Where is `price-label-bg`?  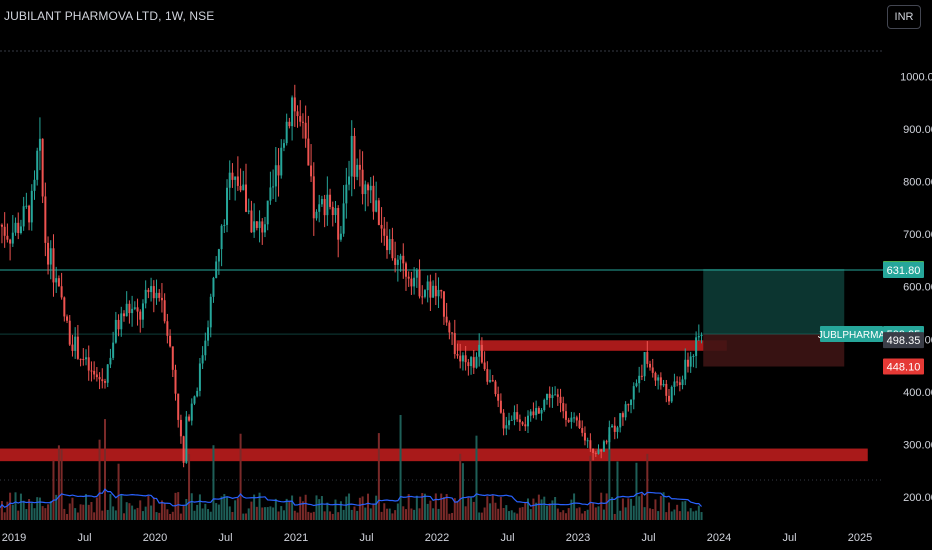 price-label-bg is located at coordinates (903, 340).